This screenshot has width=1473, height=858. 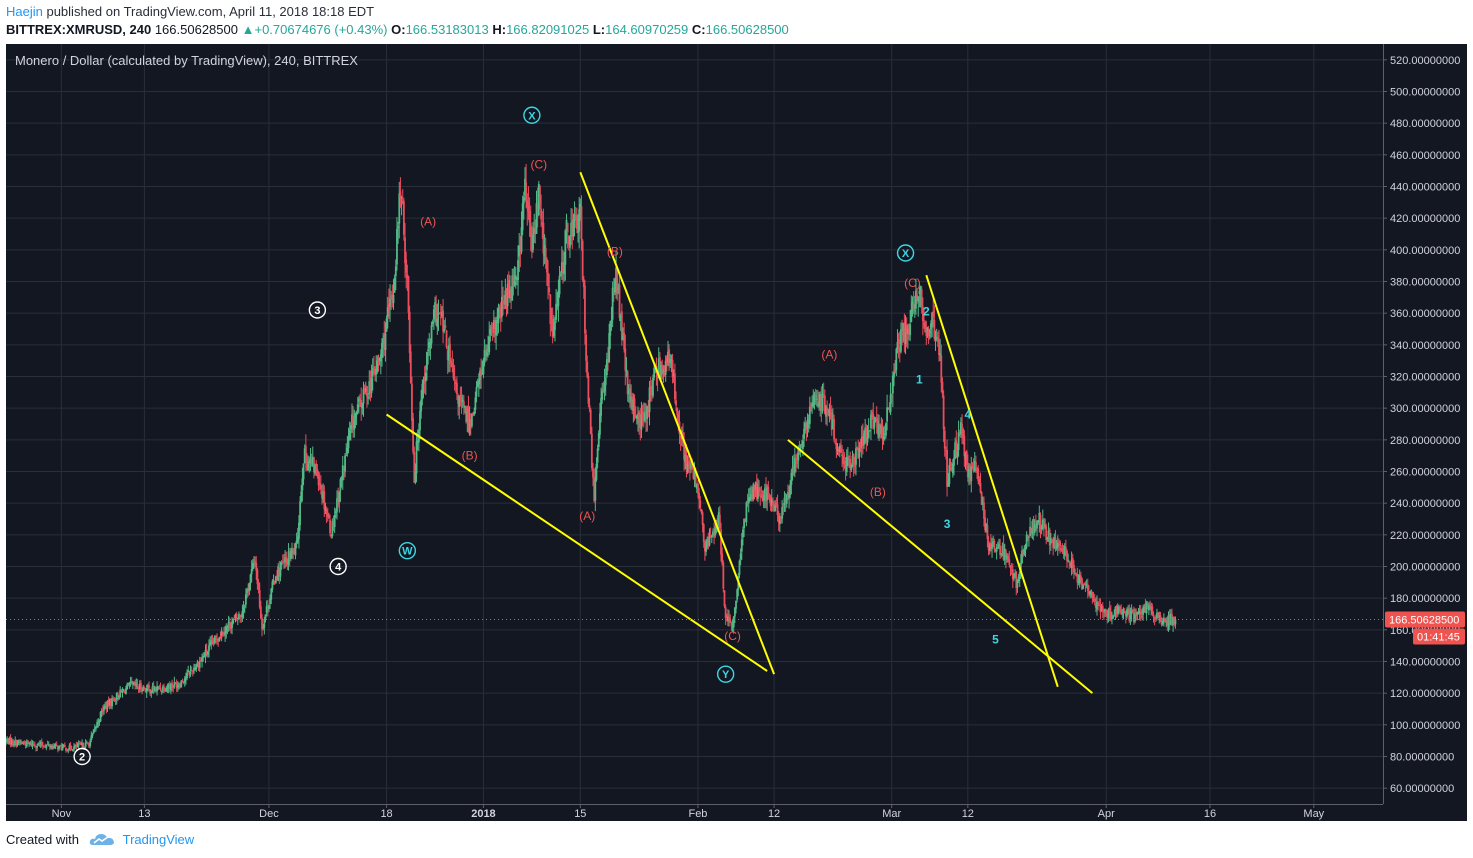 What do you see at coordinates (1425, 93) in the screenshot?
I see `price-tick-label: 500.00000000` at bounding box center [1425, 93].